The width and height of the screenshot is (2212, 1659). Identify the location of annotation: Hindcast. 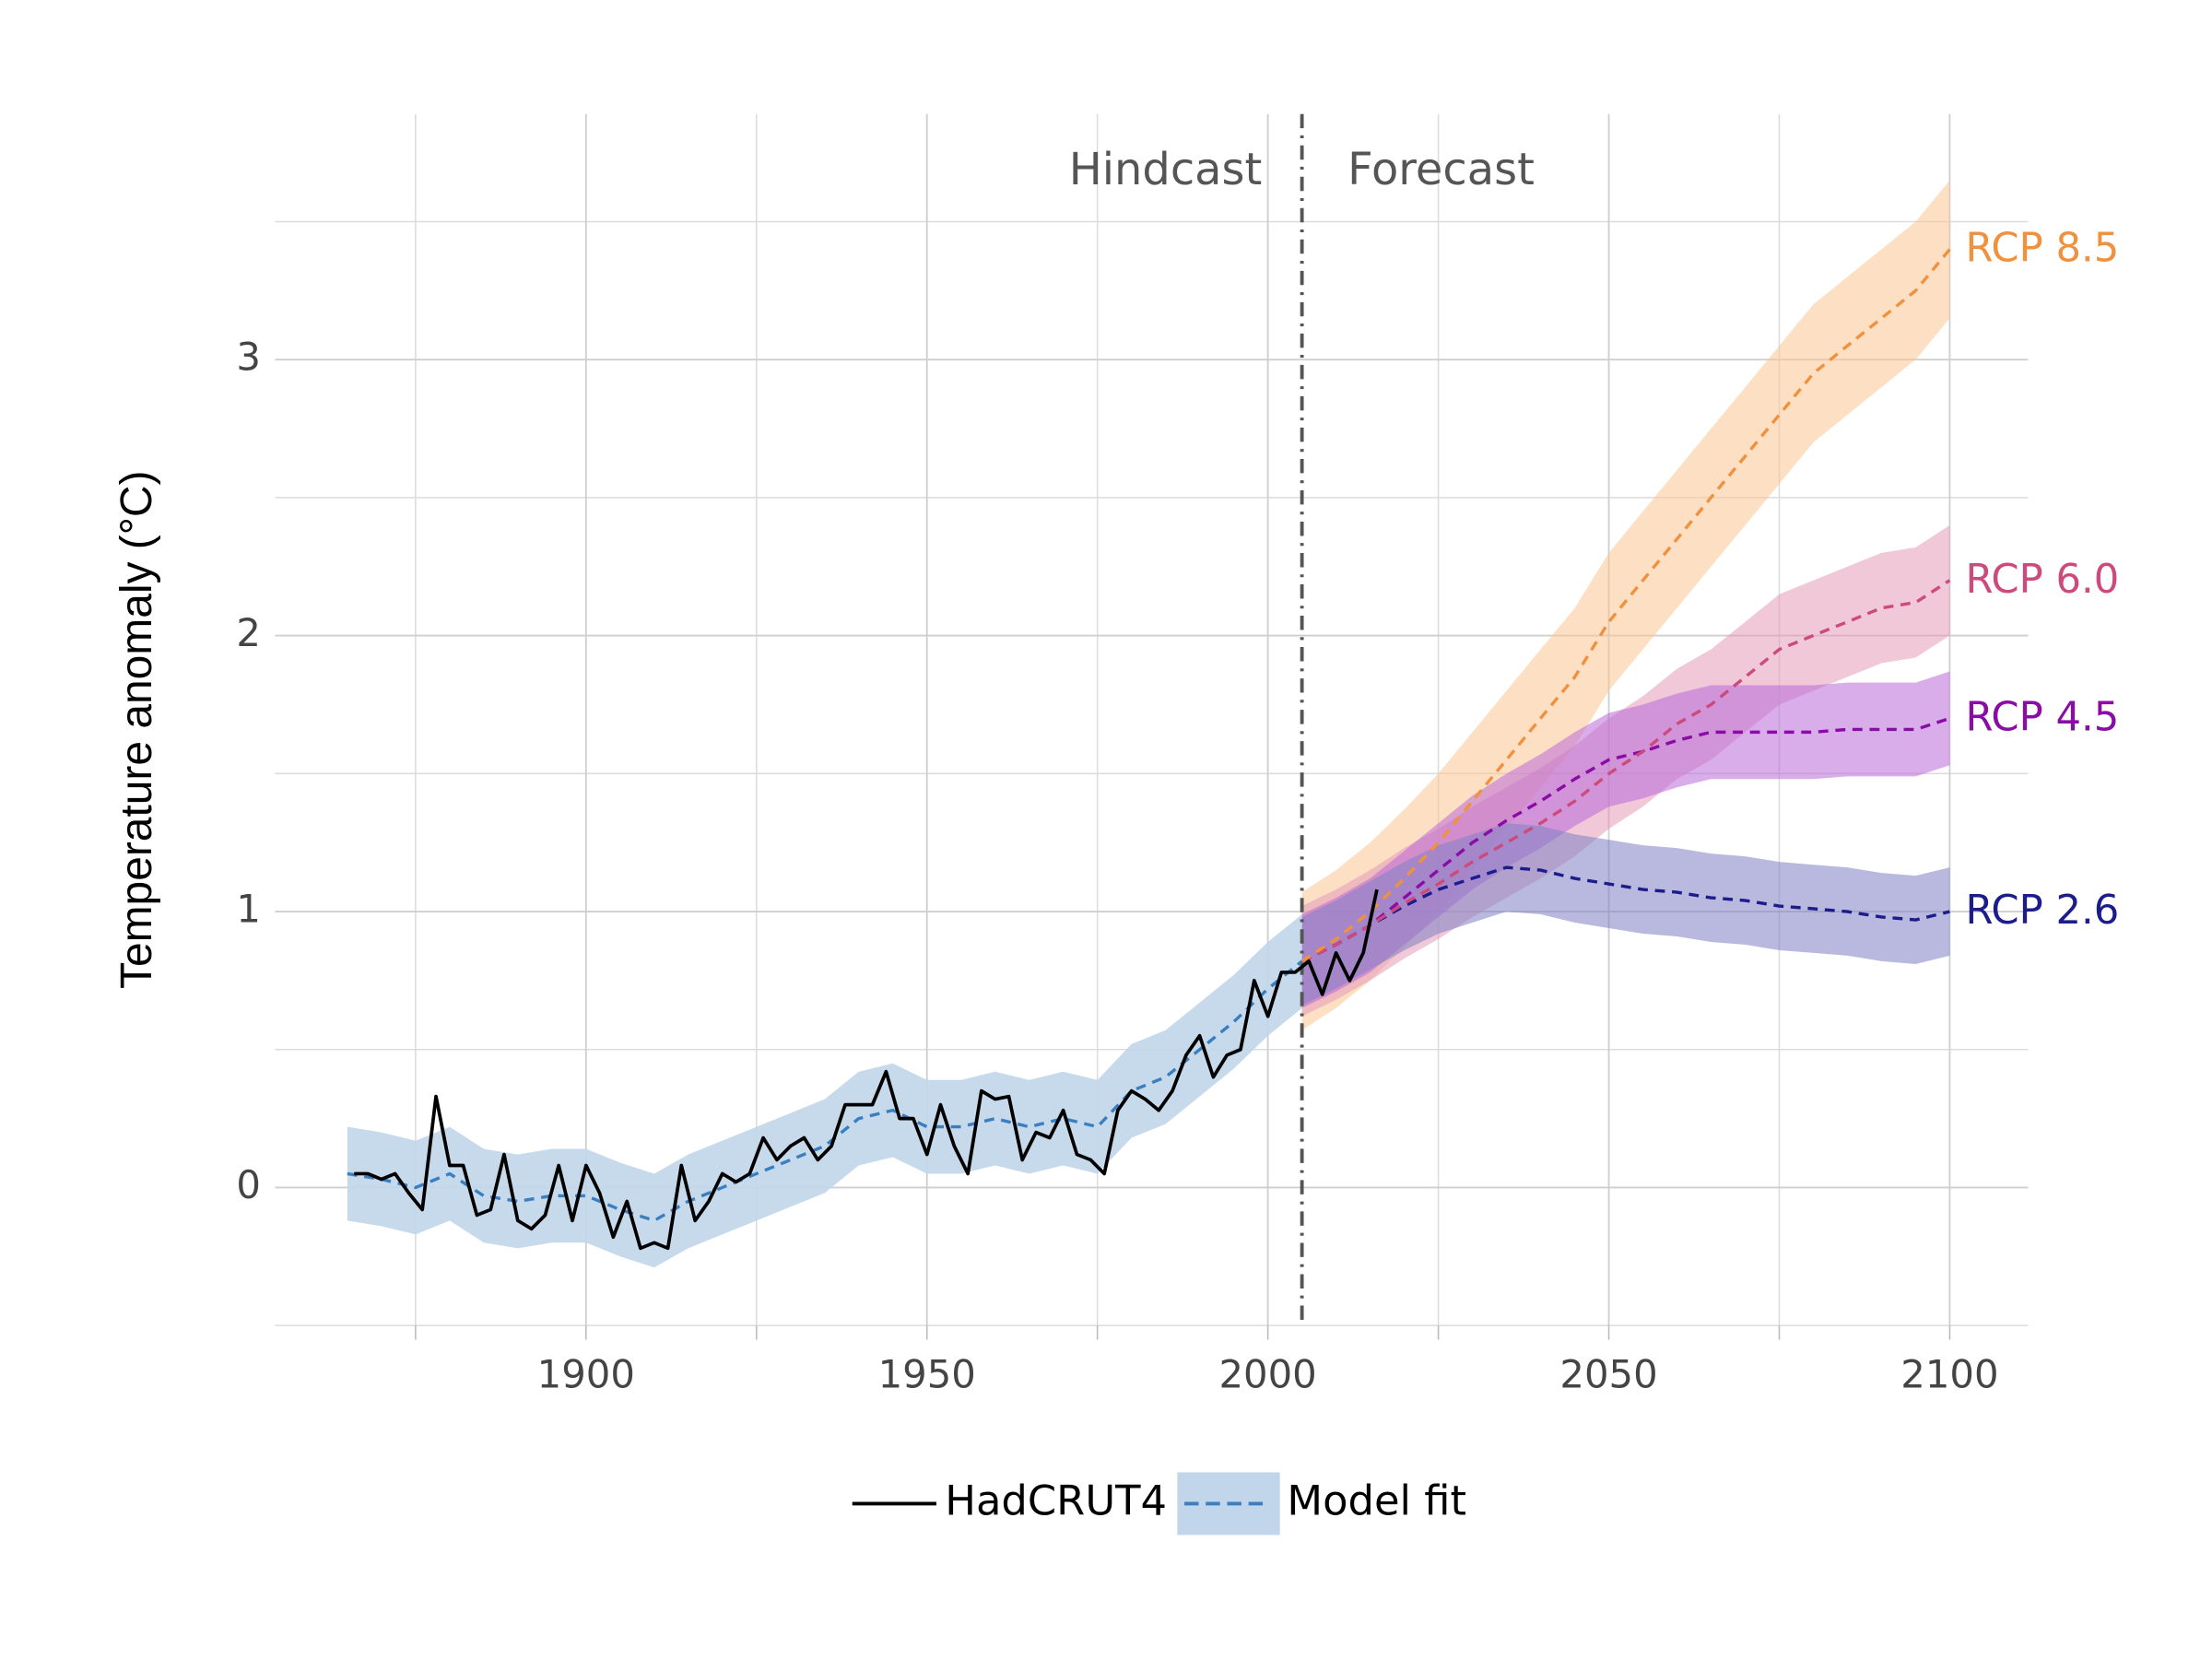
(1166, 170).